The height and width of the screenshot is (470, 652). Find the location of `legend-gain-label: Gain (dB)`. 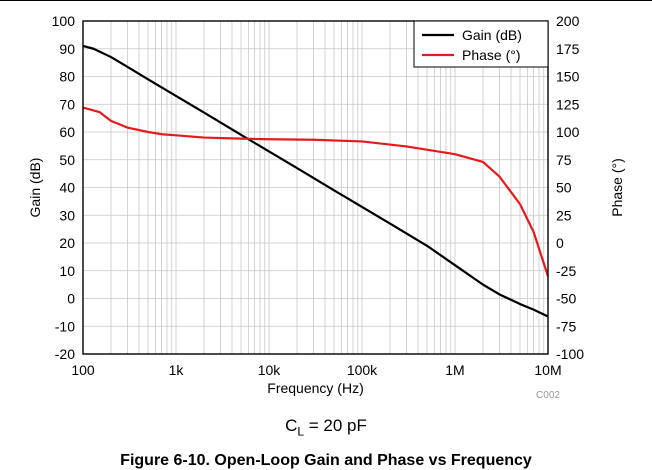

legend-gain-label: Gain (dB) is located at coordinates (492, 35).